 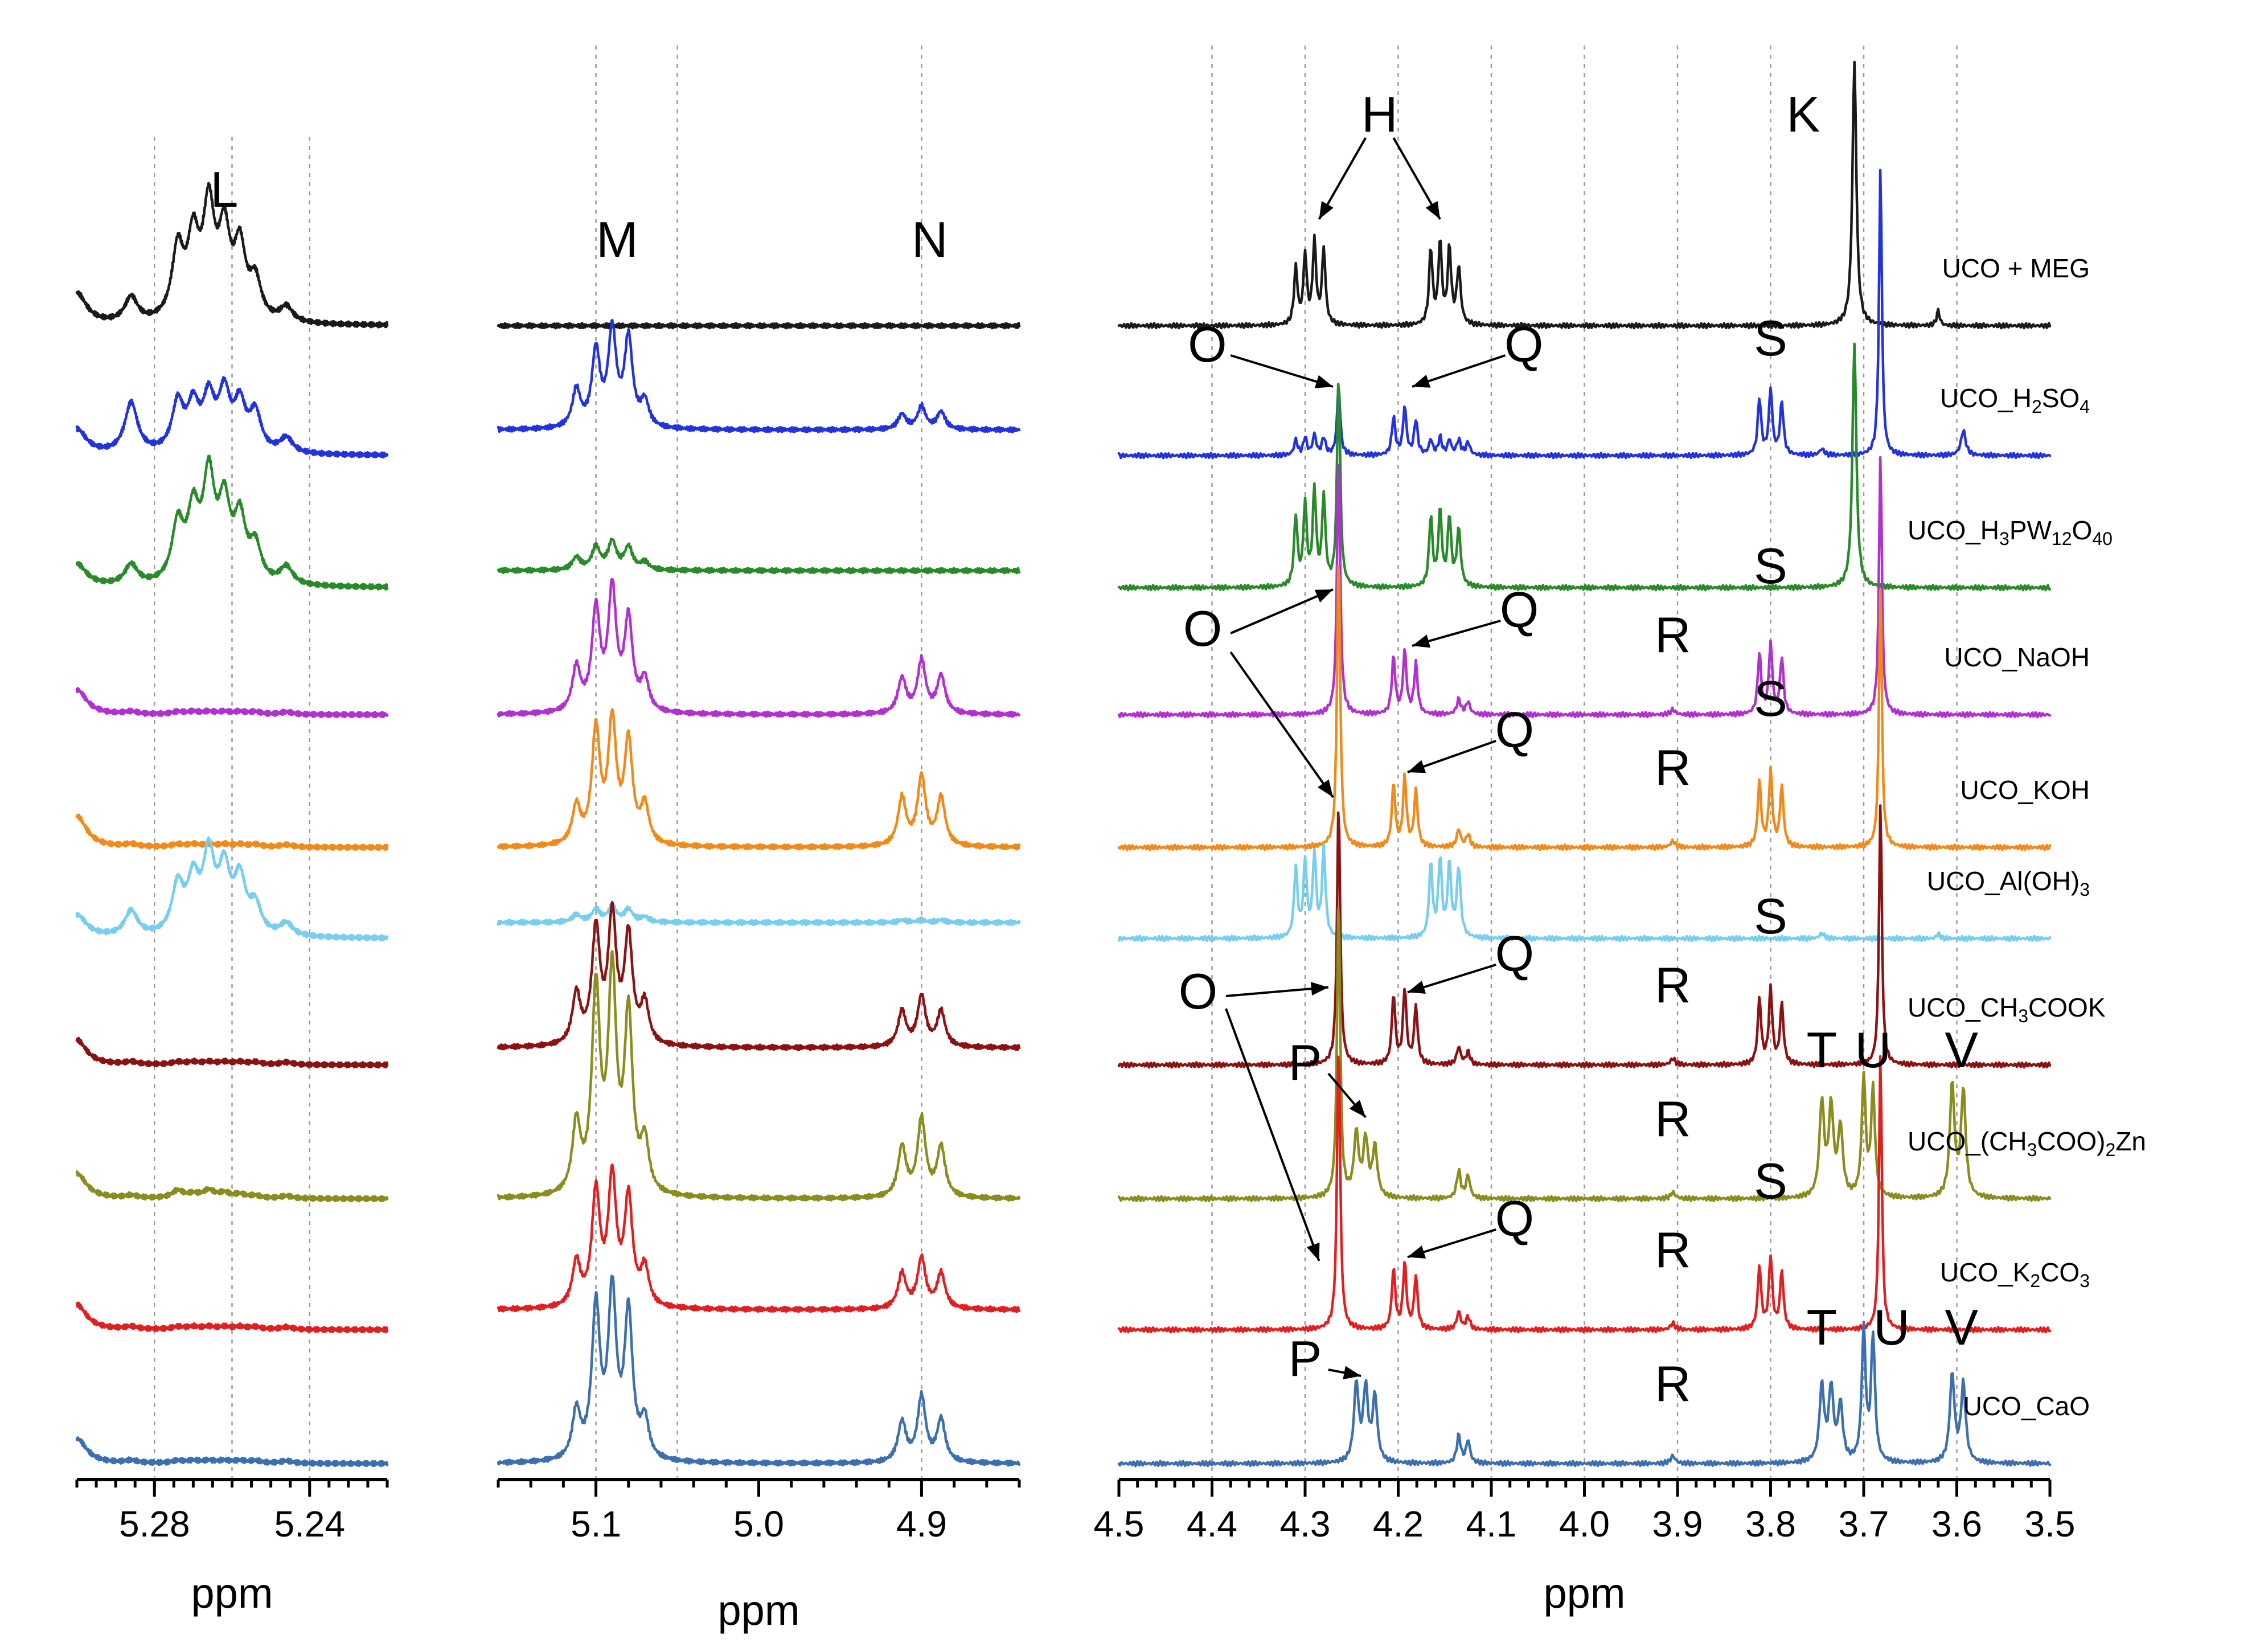 I want to click on panel-right-peak-label-R-17: R, so click(x=1673, y=1119).